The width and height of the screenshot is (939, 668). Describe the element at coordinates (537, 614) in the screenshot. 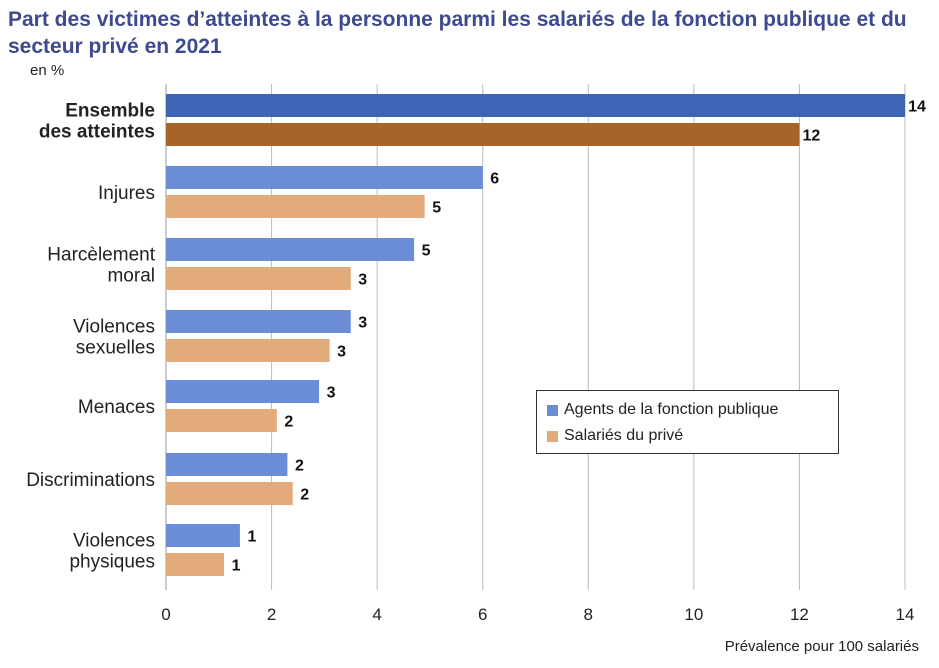

I see `x-tick-labels: 0 2 4 6 8 10 12 14` at that location.